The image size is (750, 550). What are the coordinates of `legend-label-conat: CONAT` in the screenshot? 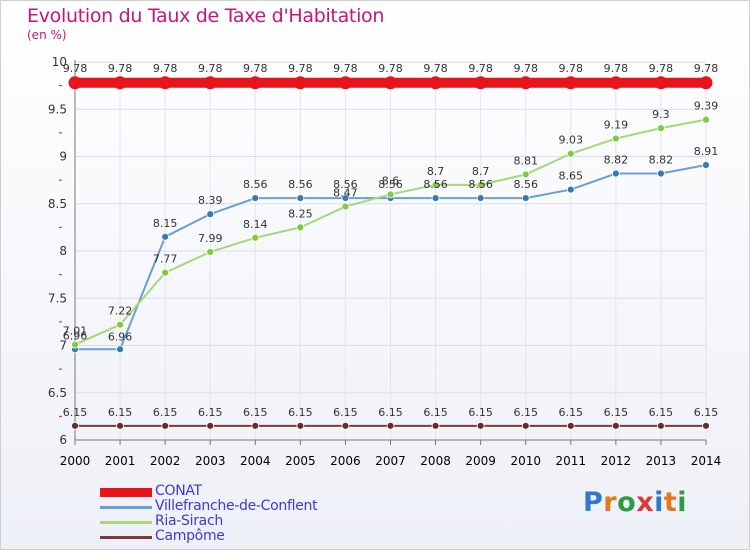 It's located at (178, 491).